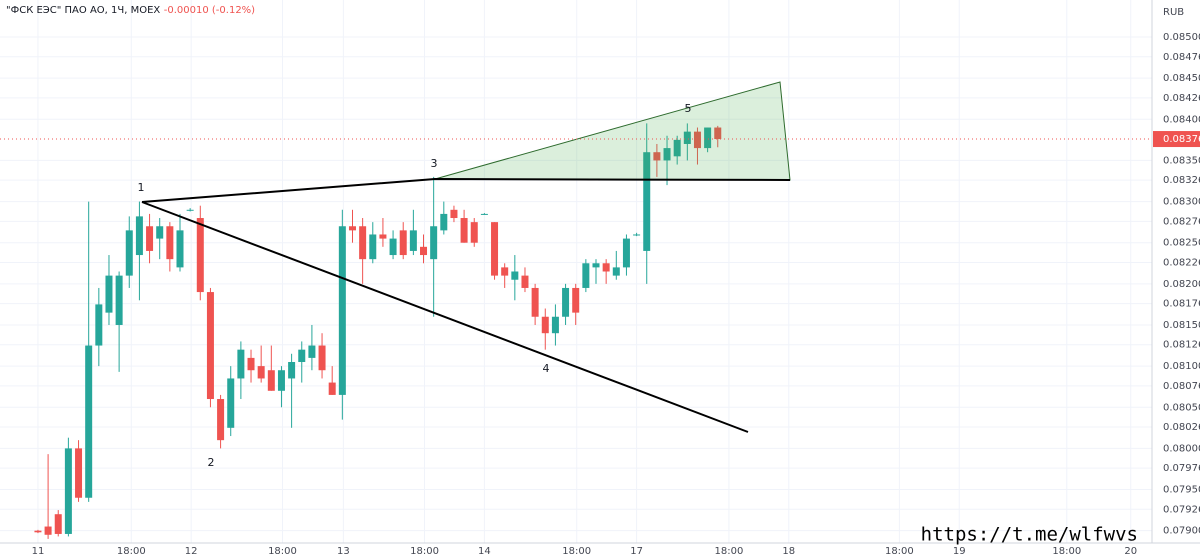 This screenshot has width=1200, height=560. I want to click on x-tick-label: 17, so click(636, 551).